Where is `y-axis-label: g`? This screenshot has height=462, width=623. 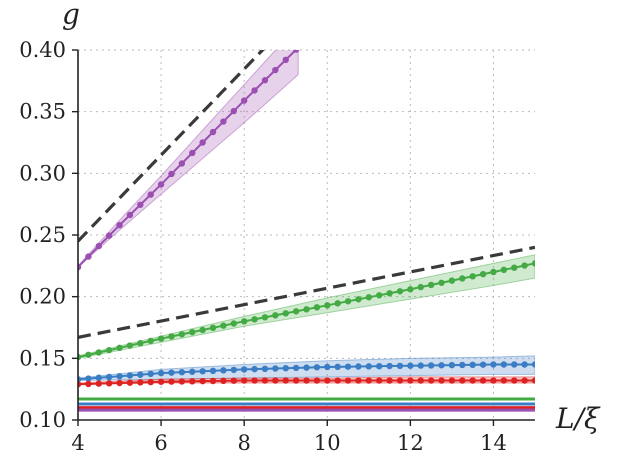 y-axis-label: g is located at coordinates (71, 15).